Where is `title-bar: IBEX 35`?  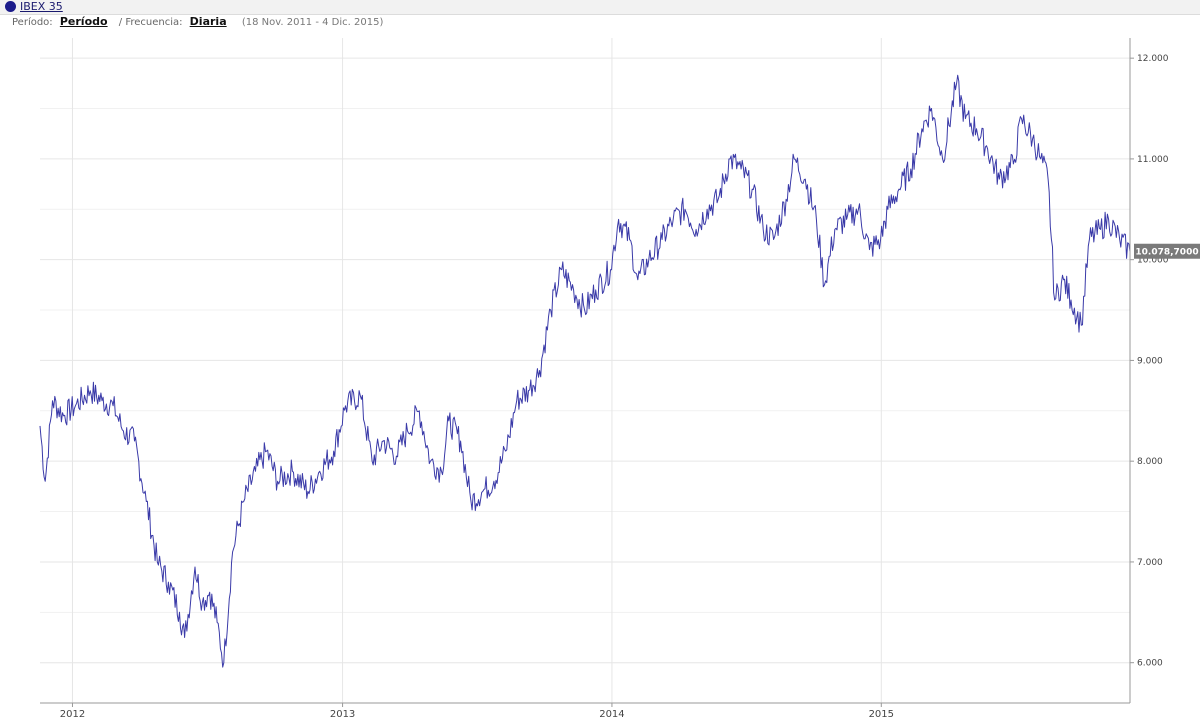
title-bar: IBEX 35 is located at coordinates (600, 7).